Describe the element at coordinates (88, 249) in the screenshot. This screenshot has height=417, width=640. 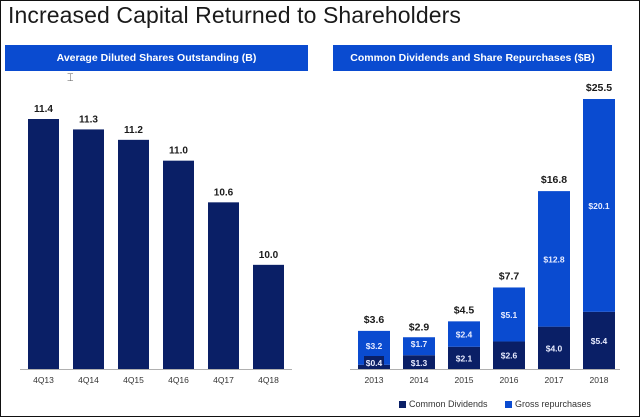
I see `bar-4Q14` at that location.